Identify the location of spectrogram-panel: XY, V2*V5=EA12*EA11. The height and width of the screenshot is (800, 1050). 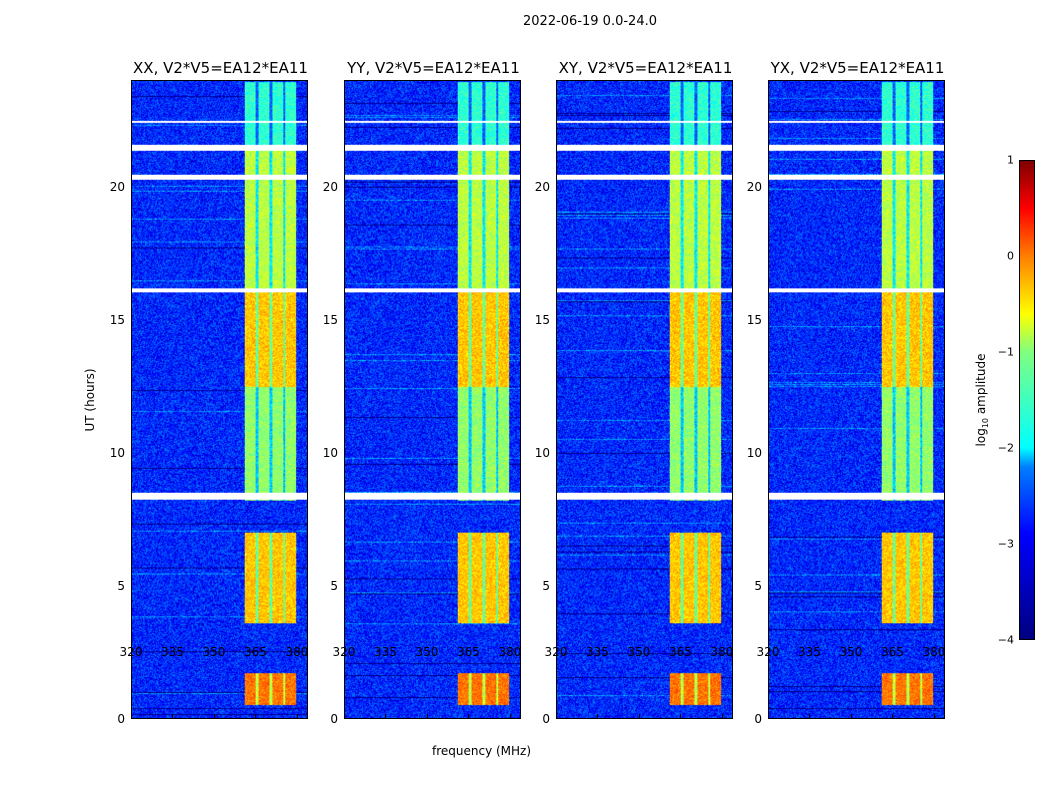
(644, 389).